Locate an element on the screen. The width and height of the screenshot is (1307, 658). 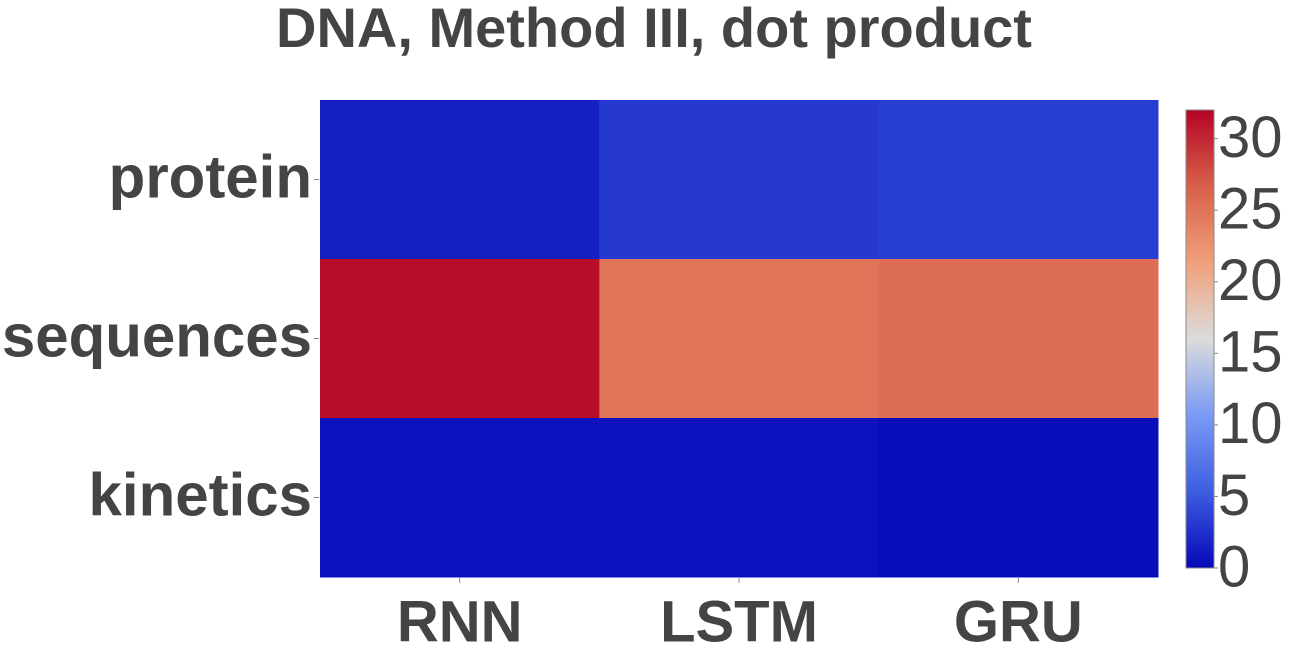
colorbar-tick-label: 30 is located at coordinates (1250, 137).